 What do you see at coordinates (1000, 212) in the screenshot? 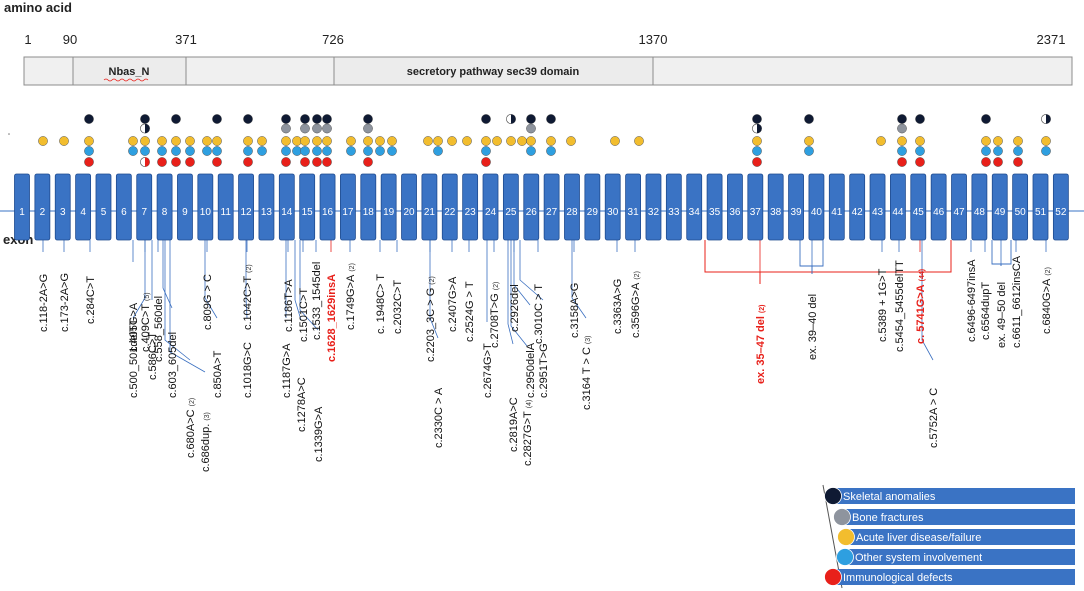
I see `exon-label: 49` at bounding box center [1000, 212].